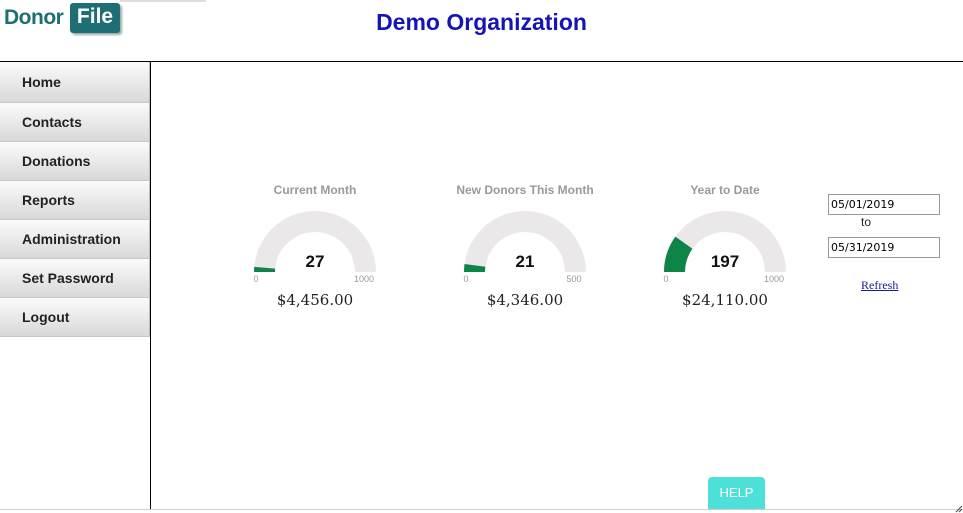  I want to click on gauge-year-to-date: Year to Date 197 0 1000 $24,110.00, so click(725, 246).